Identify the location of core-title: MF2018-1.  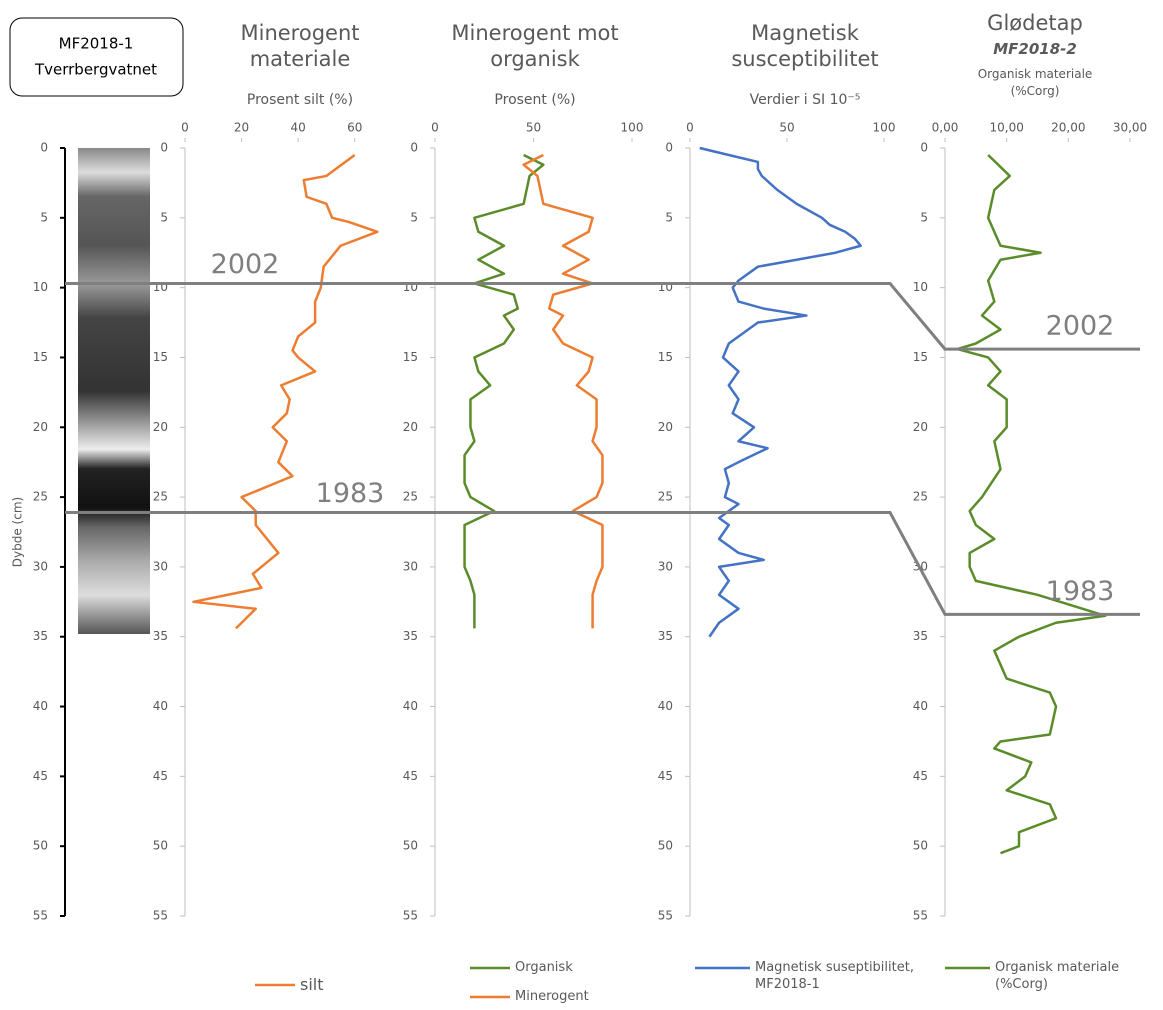
(96, 44).